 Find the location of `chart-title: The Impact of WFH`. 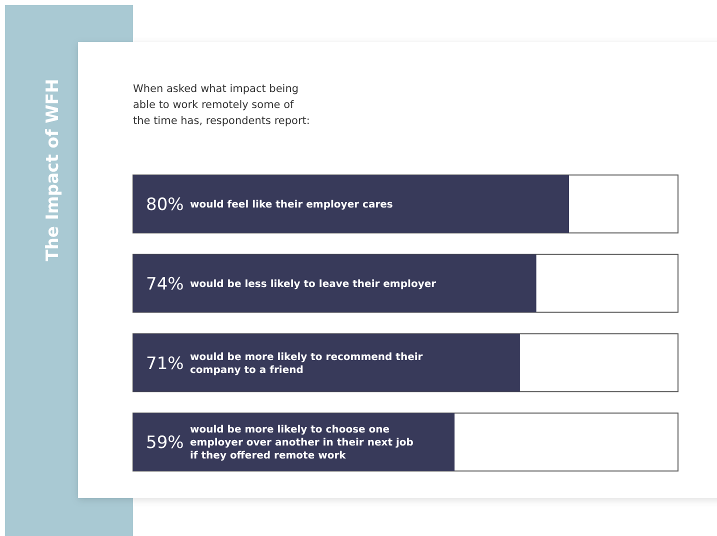

chart-title: The Impact of WFH is located at coordinates (53, 170).